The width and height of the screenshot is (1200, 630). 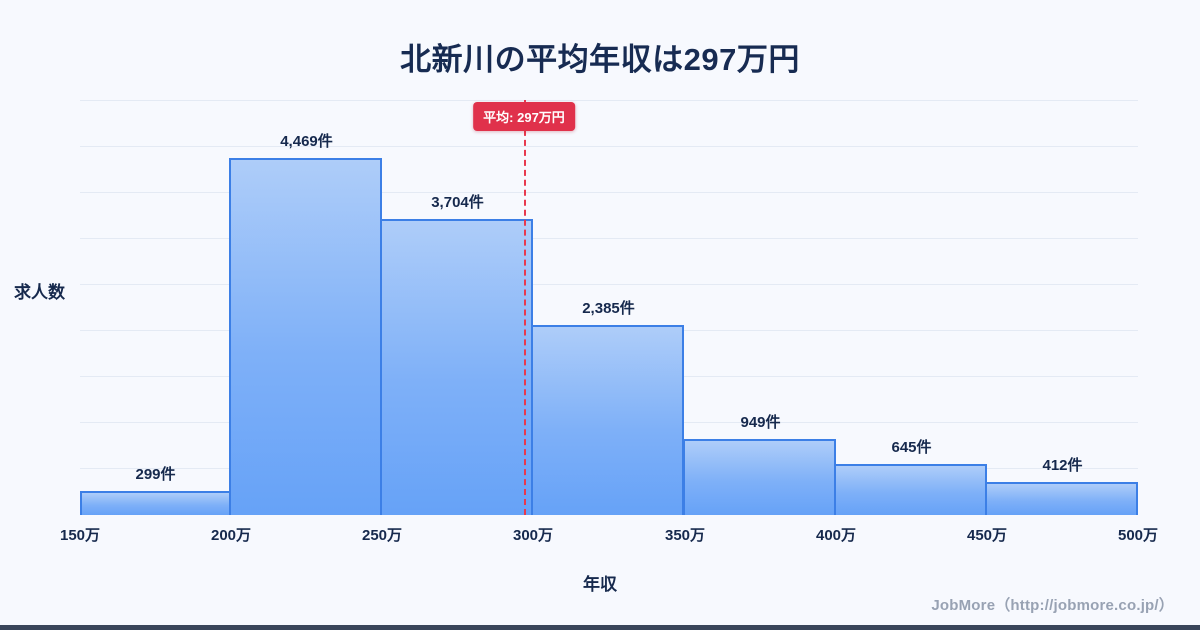 I want to click on x-tick-label: 450万, so click(x=987, y=535).